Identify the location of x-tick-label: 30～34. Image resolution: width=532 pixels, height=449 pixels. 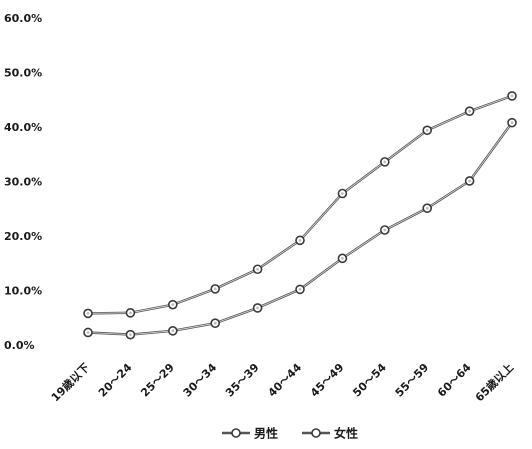
(200, 380).